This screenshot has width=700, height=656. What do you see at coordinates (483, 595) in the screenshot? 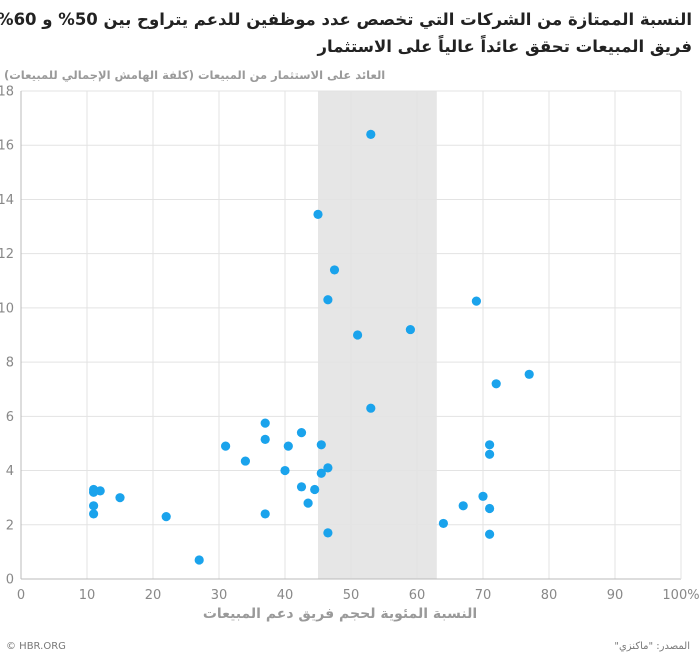
I see `x-tick-label: 70` at bounding box center [483, 595].